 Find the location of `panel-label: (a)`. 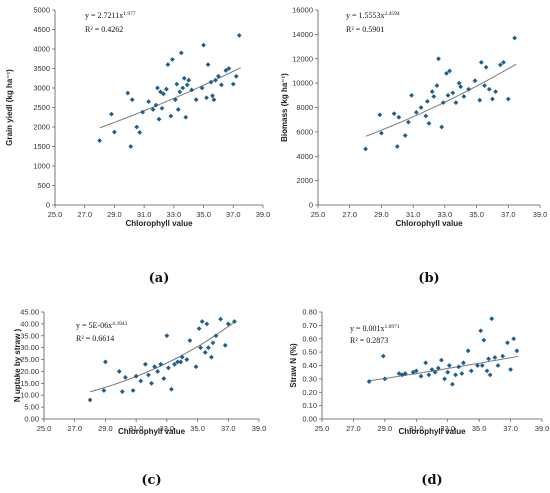

panel-label: (a) is located at coordinates (159, 278).